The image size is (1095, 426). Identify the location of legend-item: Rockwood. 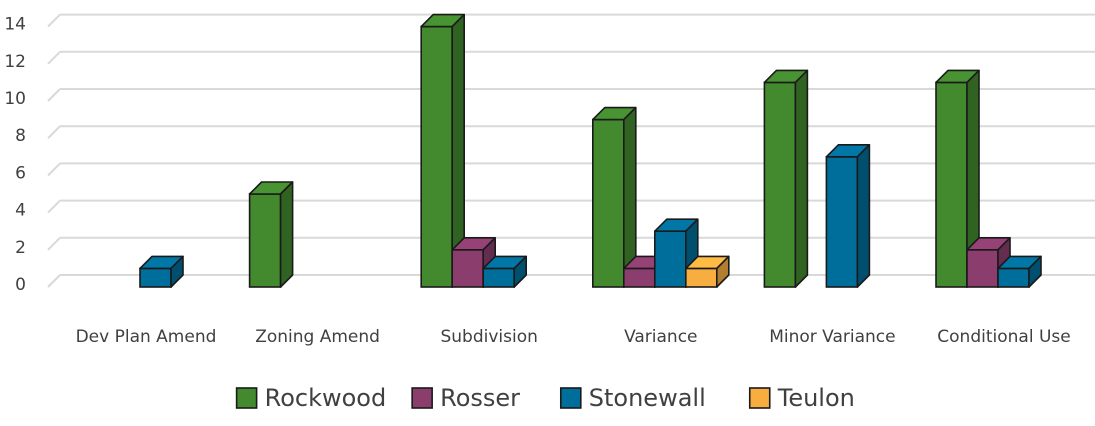
(311, 398).